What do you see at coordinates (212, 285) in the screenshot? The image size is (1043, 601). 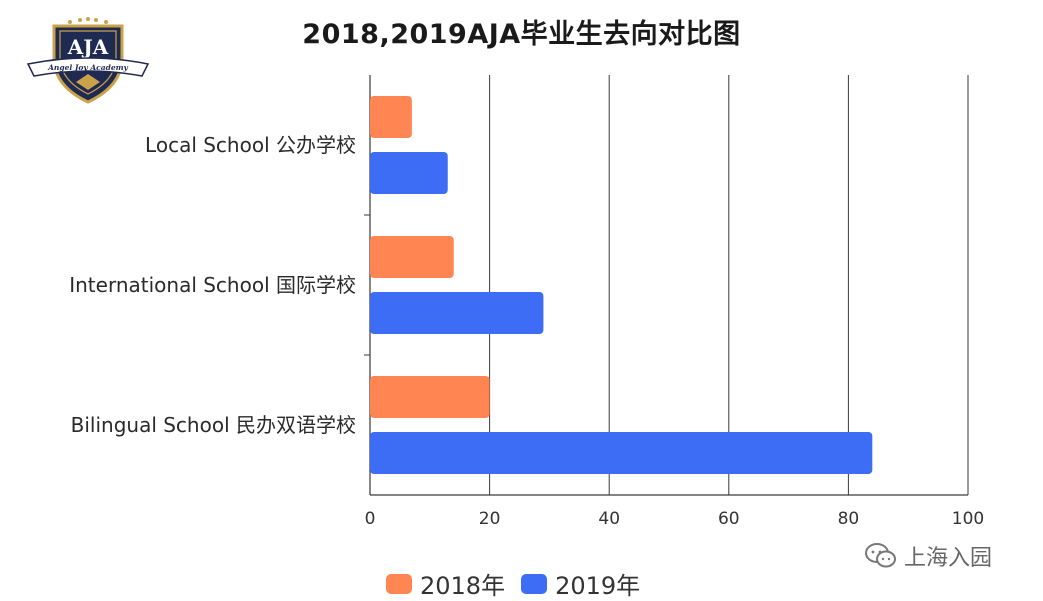 I see `category-label-1: International School 国际学校` at bounding box center [212, 285].